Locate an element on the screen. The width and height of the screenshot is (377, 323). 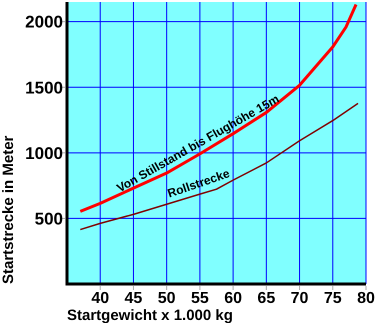
y-tick-label: 1500 is located at coordinates (44, 88).